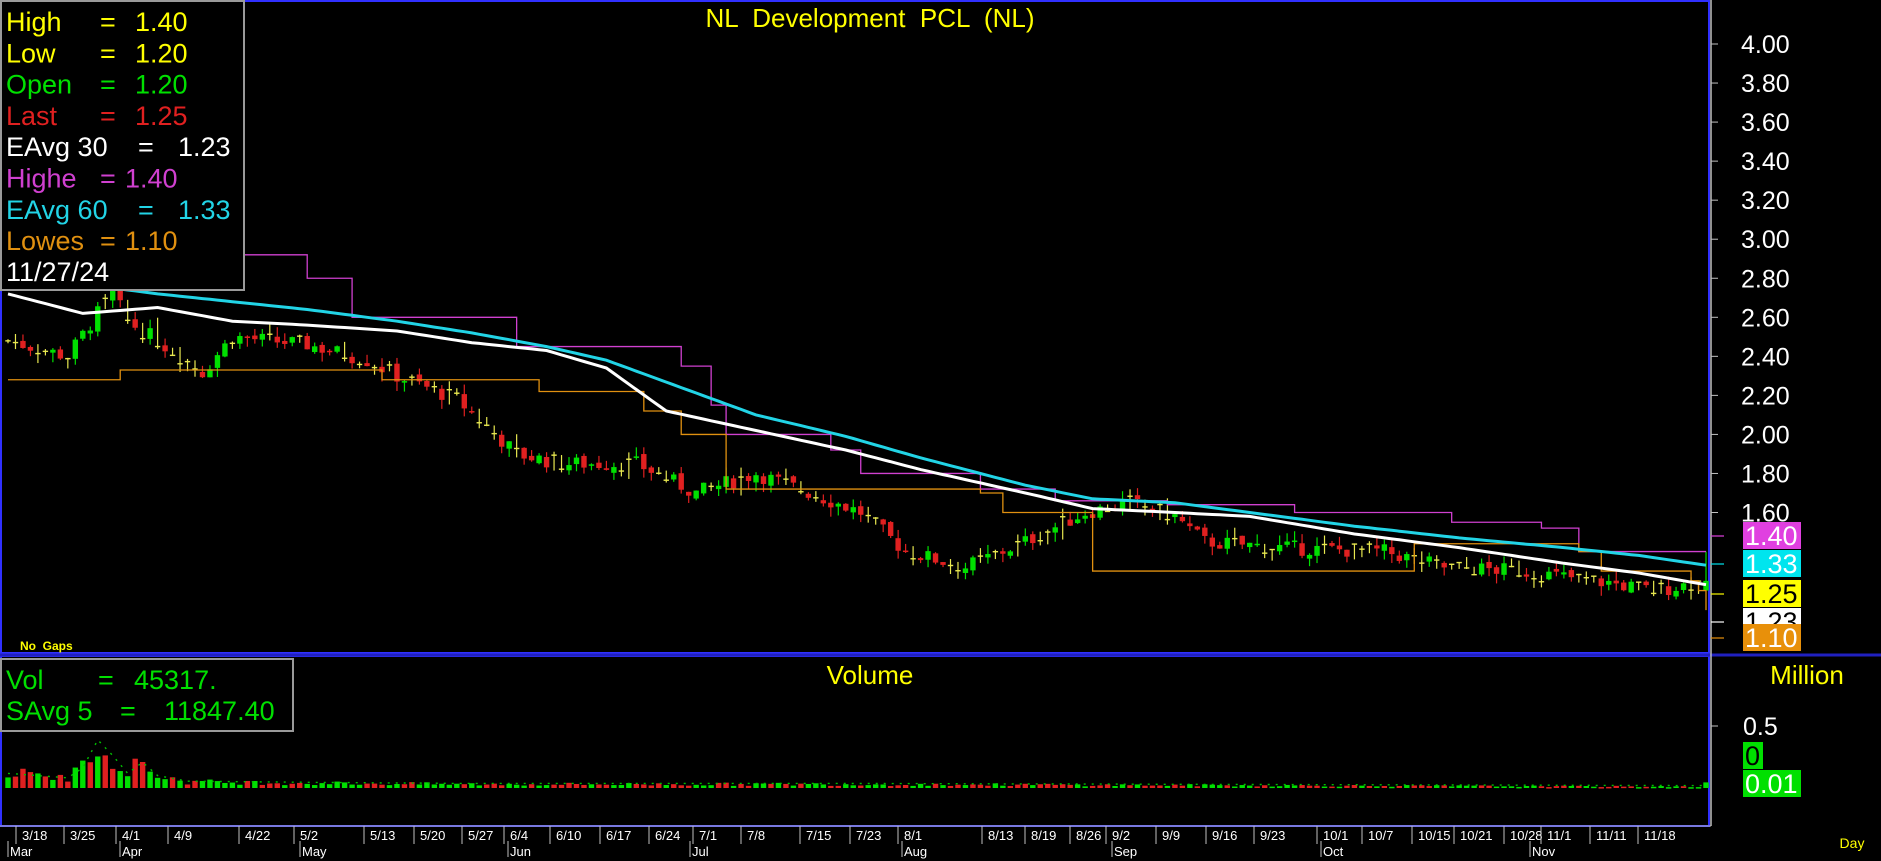 The width and height of the screenshot is (1881, 861). Describe the element at coordinates (1380, 835) in the screenshot. I see `x-date-label: 10/7` at that location.